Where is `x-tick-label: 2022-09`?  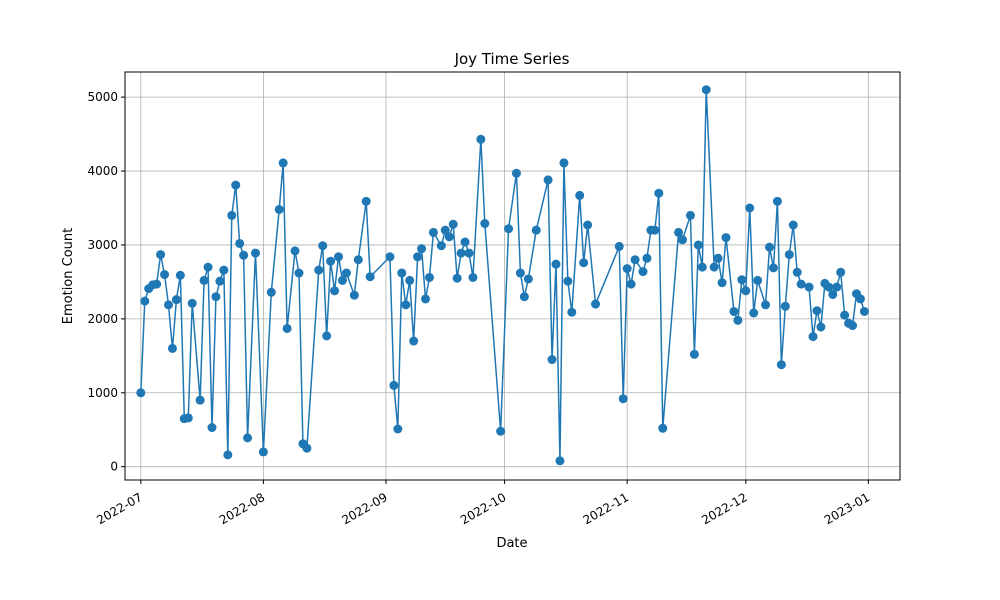
x-tick-label: 2022-09 is located at coordinates (364, 508).